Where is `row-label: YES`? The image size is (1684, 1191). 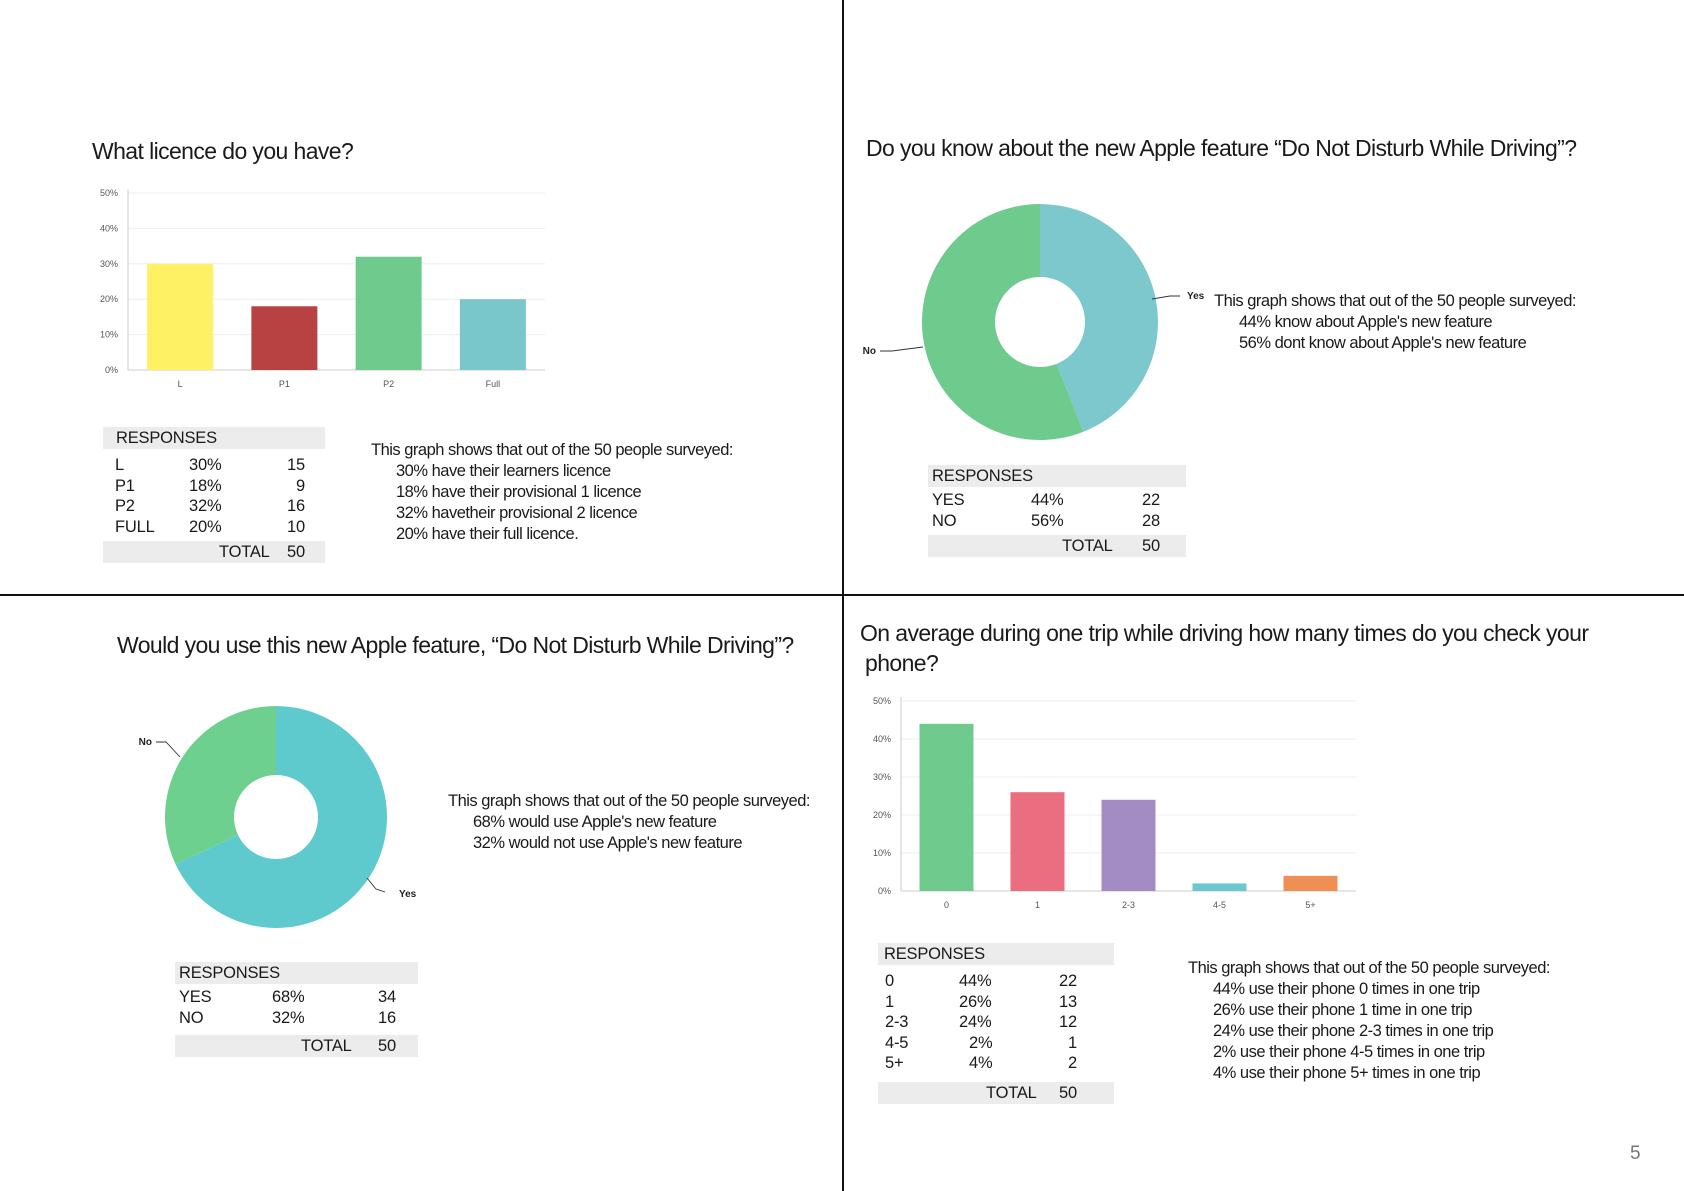
row-label: YES is located at coordinates (195, 997).